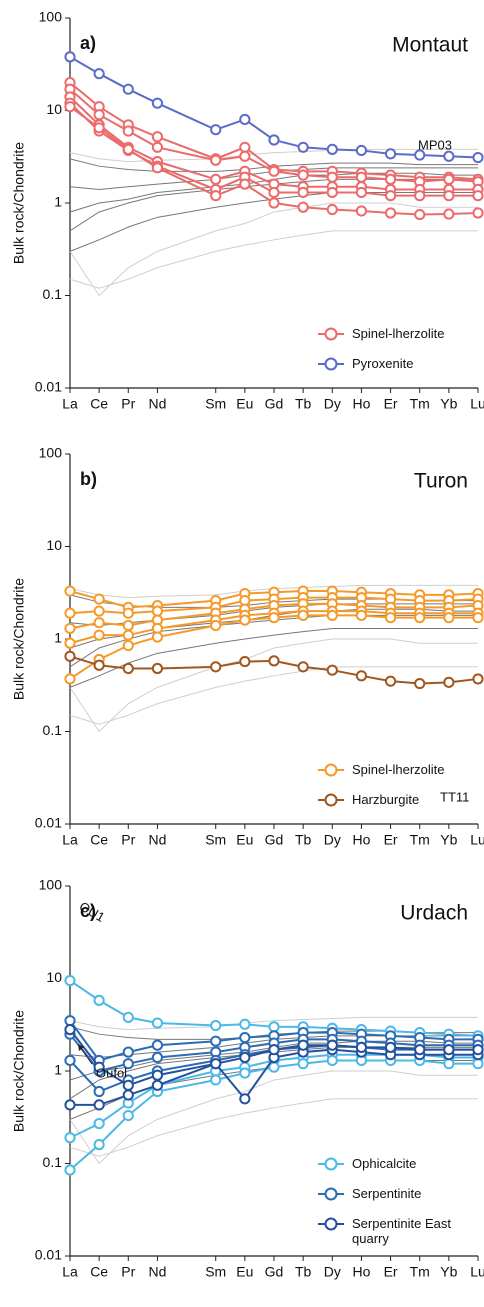  What do you see at coordinates (454, 796) in the screenshot?
I see `annotation: TT11` at bounding box center [454, 796].